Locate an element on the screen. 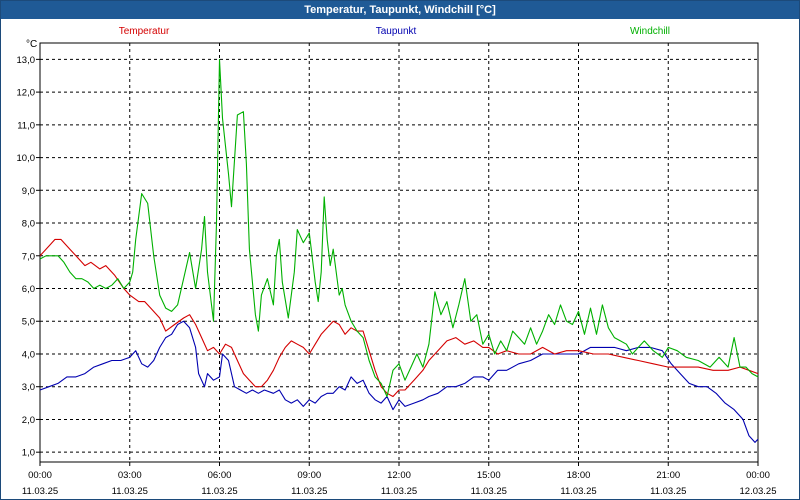  y-tick-label: 5,0 is located at coordinates (28, 322).